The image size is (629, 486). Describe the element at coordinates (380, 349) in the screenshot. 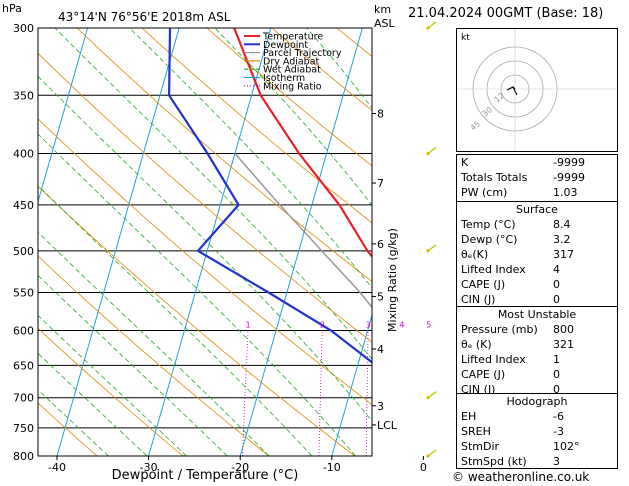

I see `km-tick-label: 4` at that location.